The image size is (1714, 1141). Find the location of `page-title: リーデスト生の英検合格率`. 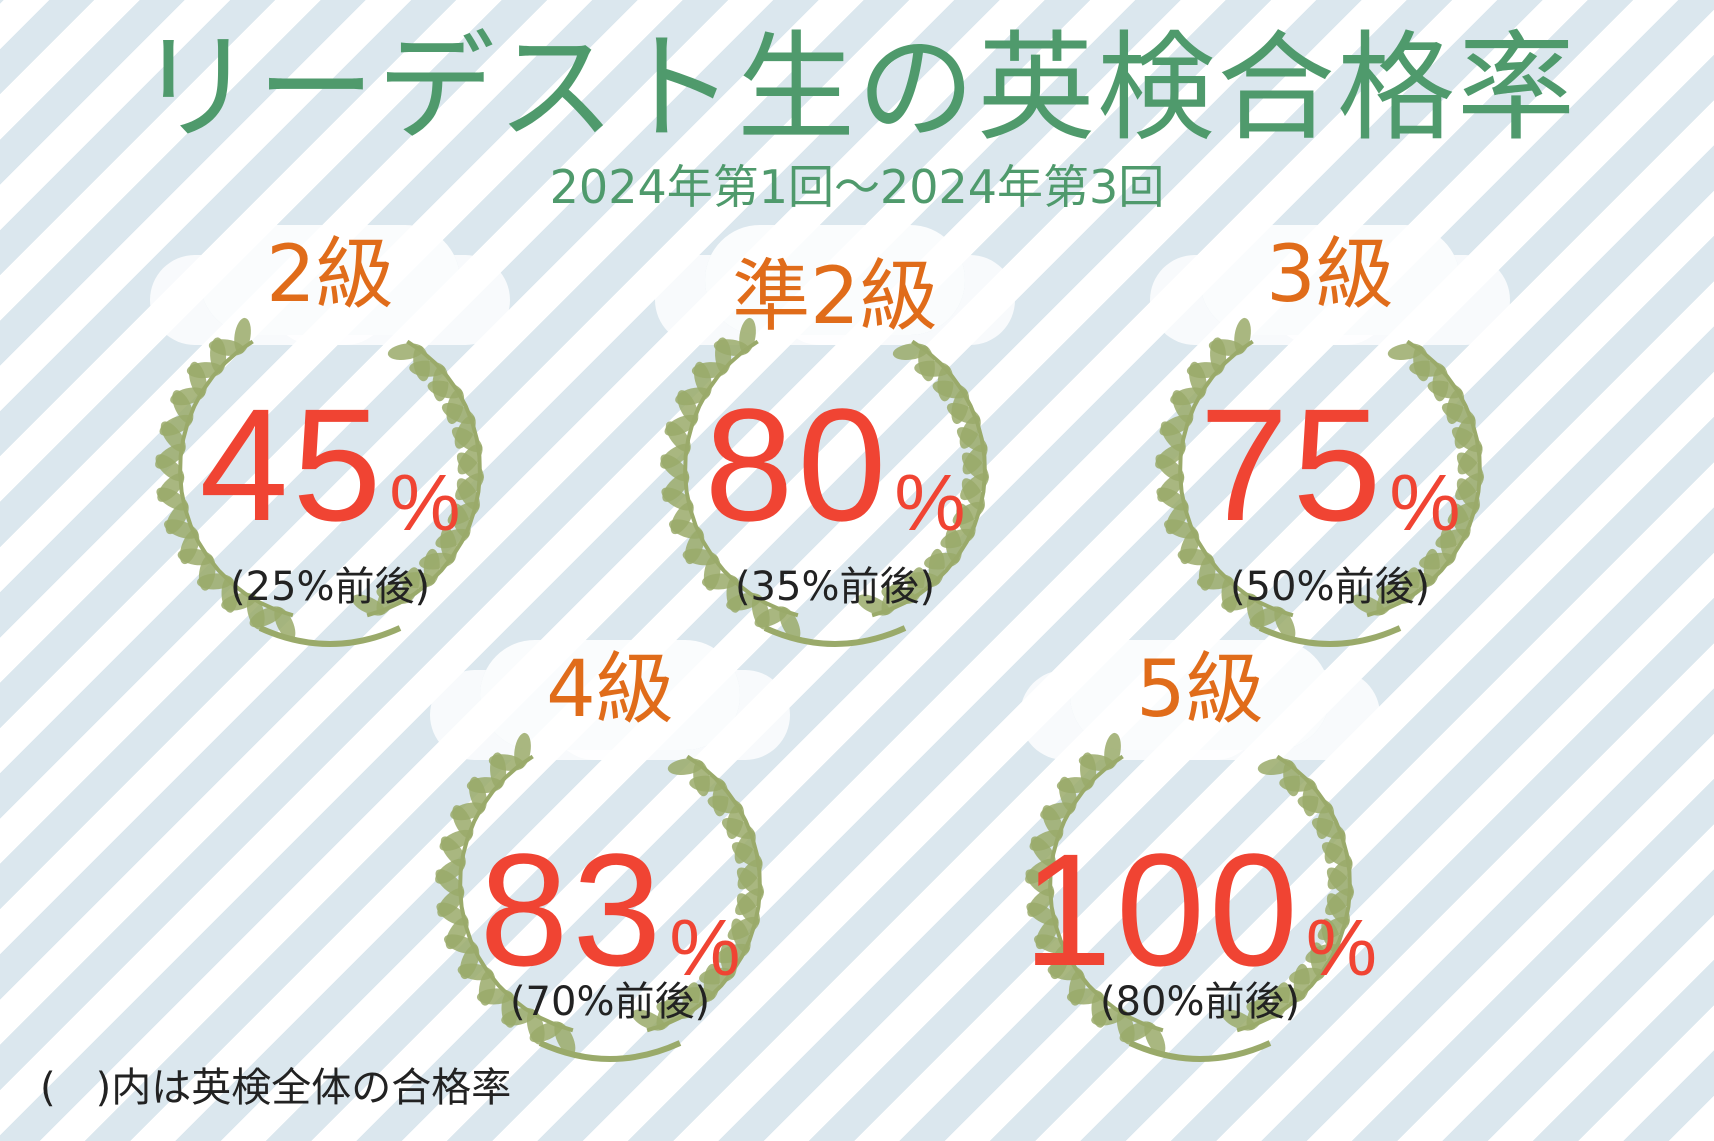

page-title: リーデスト生の英検合格率 is located at coordinates (856, 88).